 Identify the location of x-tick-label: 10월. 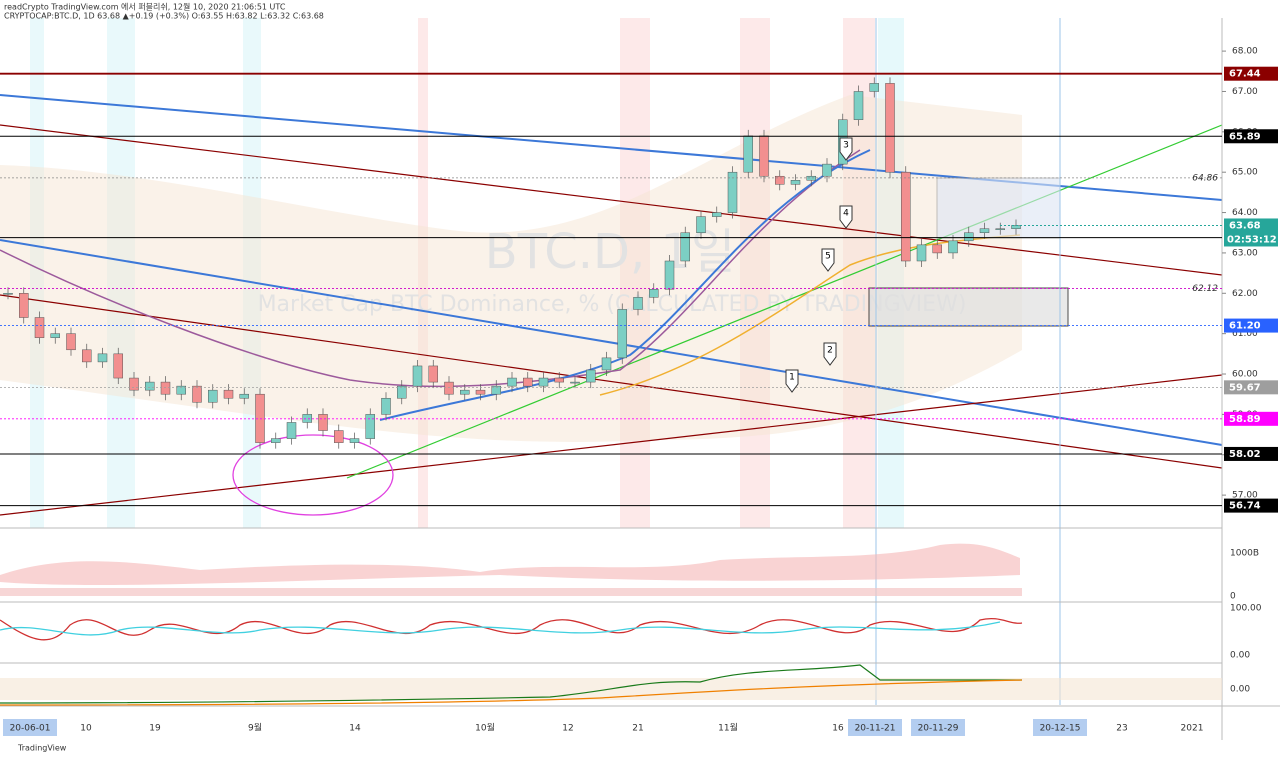
(485, 728).